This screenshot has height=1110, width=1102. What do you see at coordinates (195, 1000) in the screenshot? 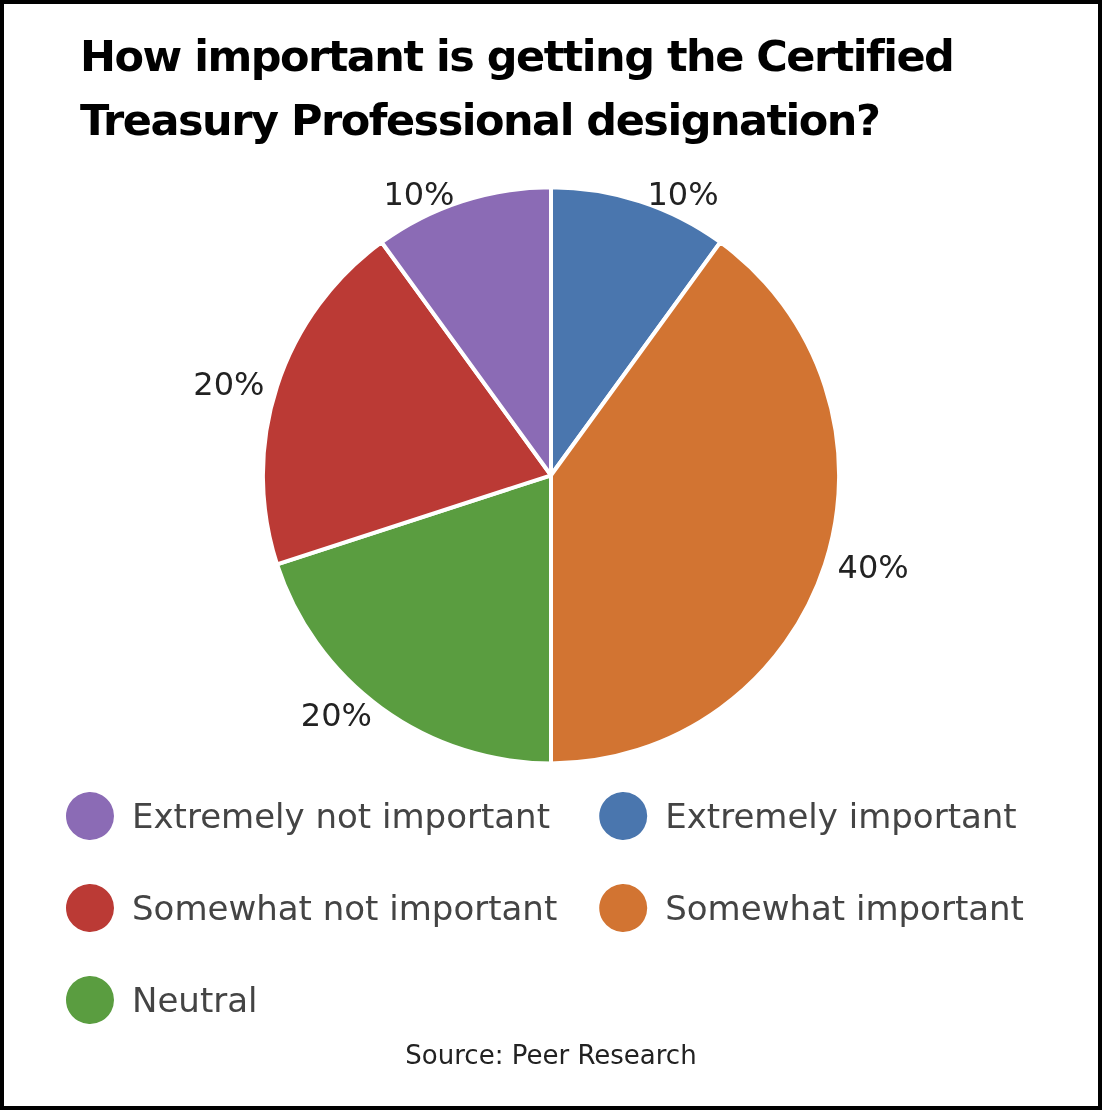
I see `legend-label: Neutral` at bounding box center [195, 1000].